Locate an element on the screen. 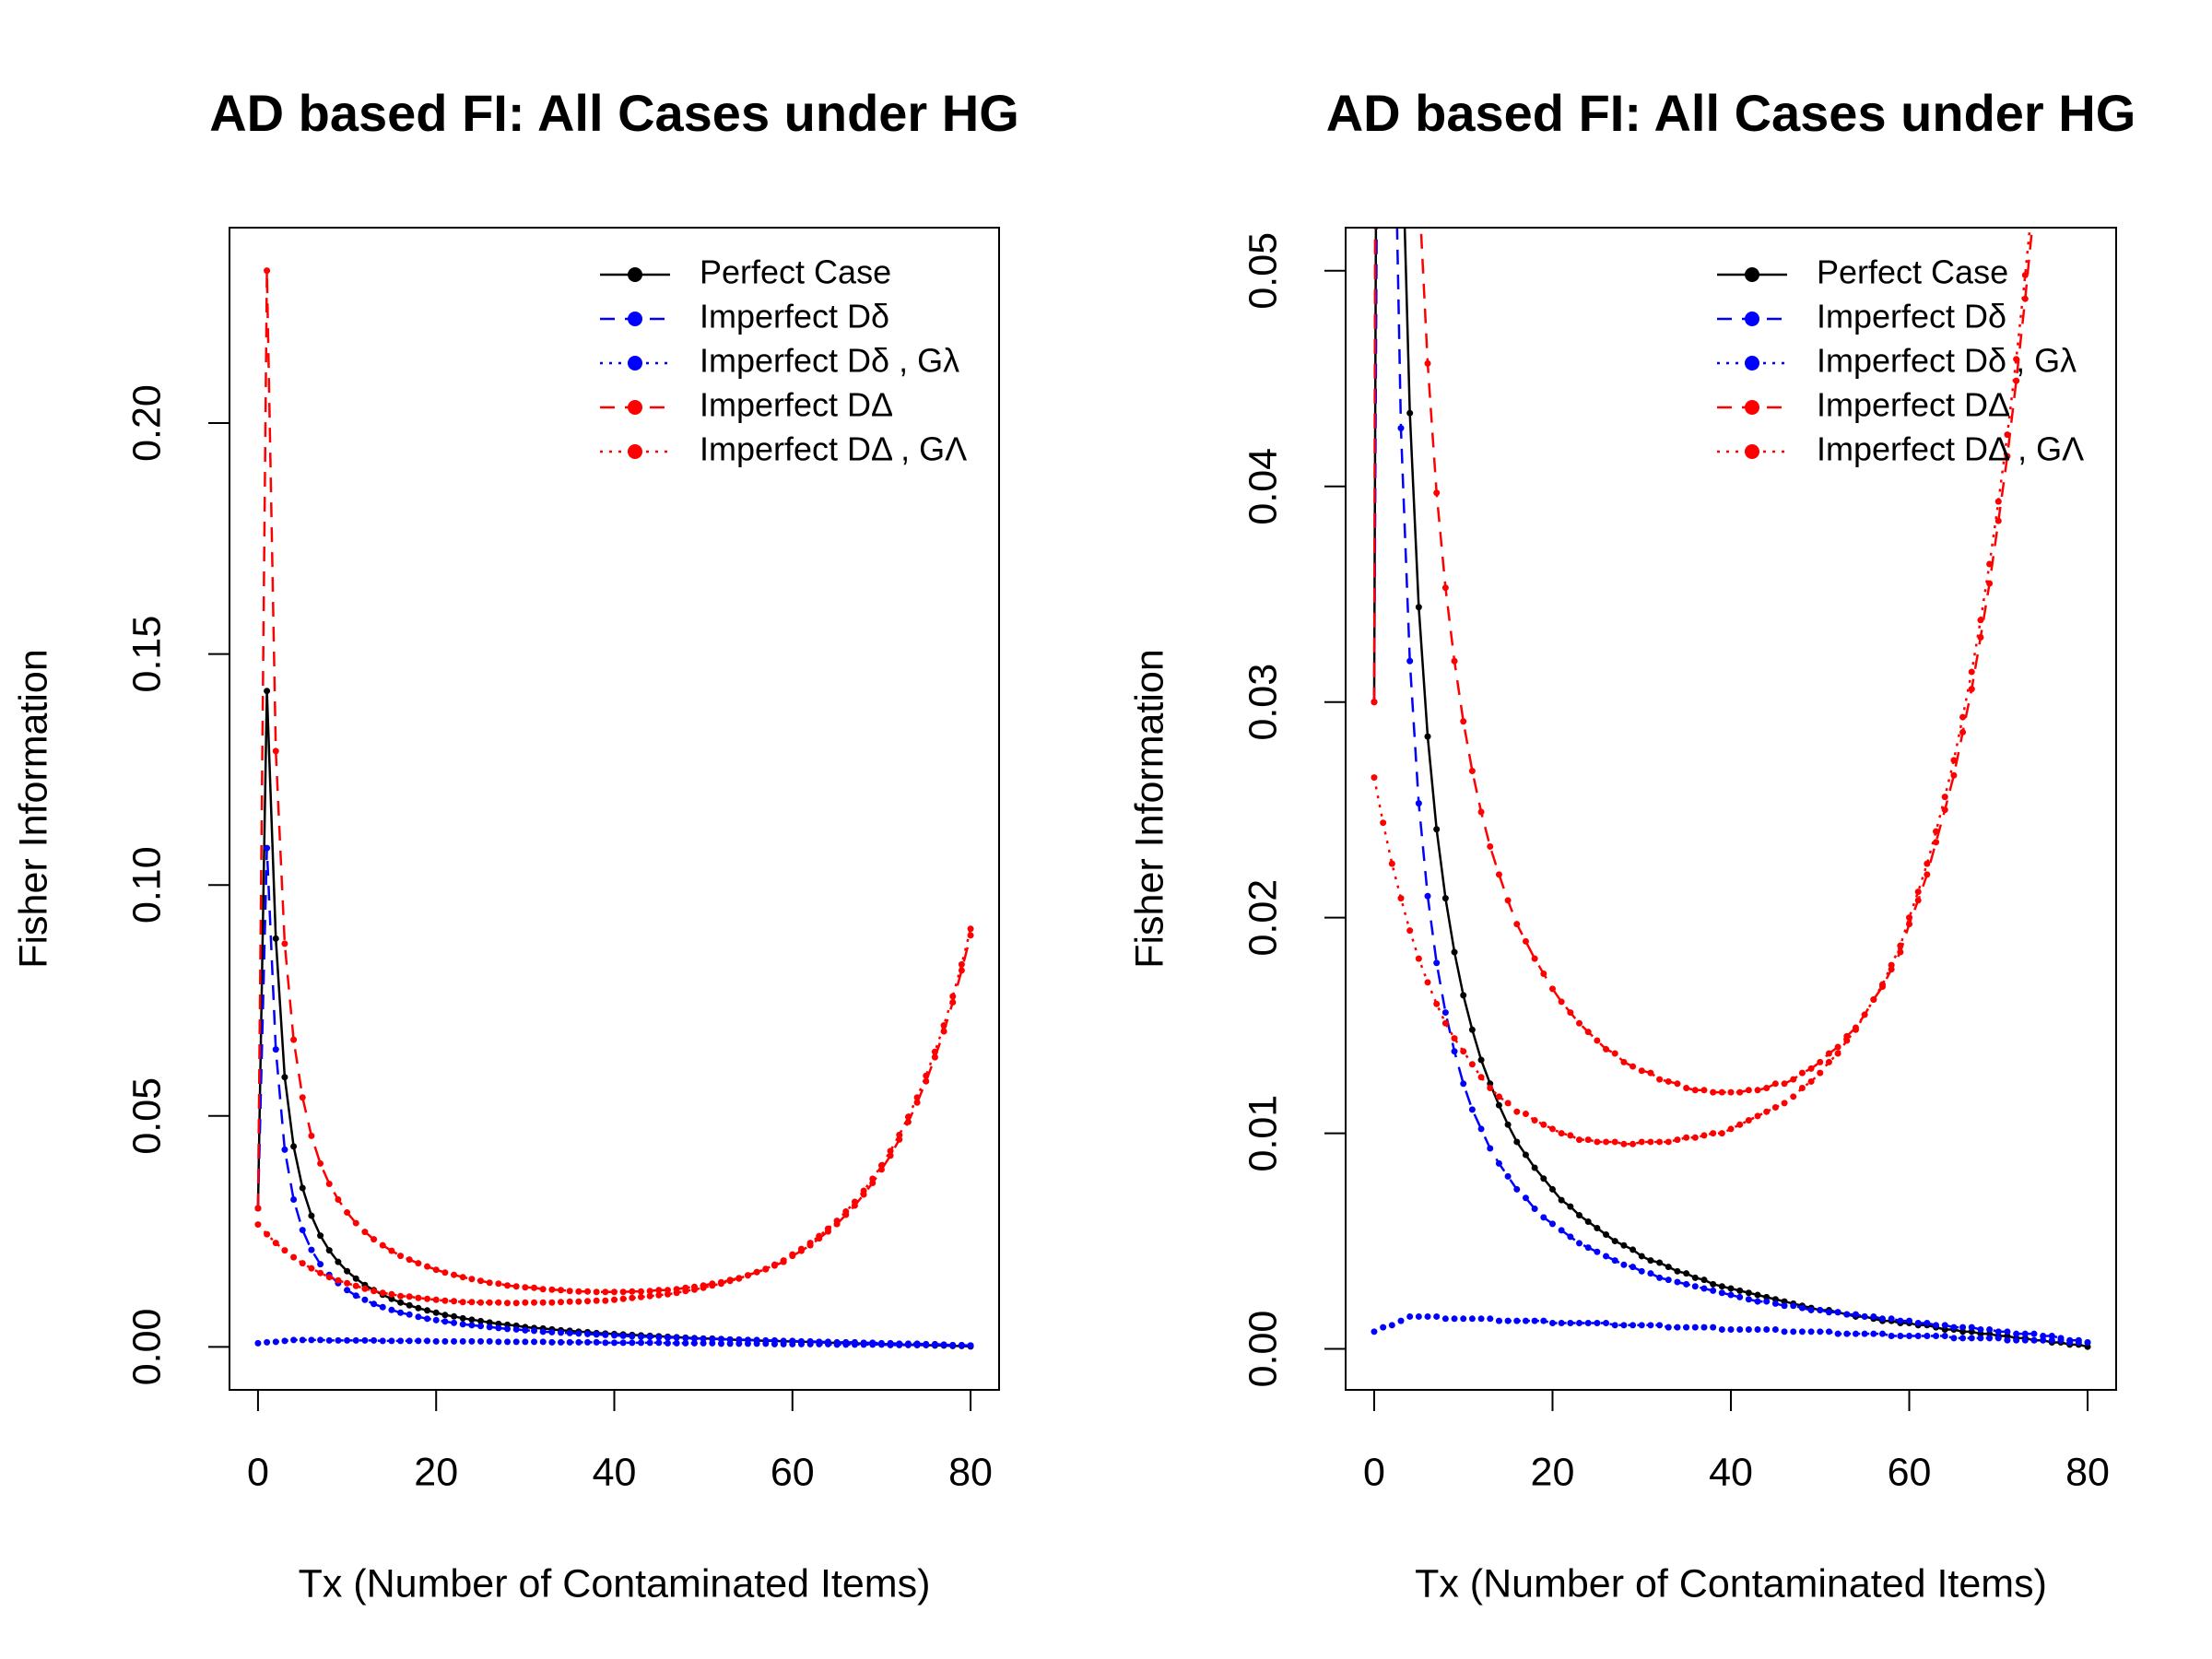  x-tick-label: 20 is located at coordinates (1553, 1472).